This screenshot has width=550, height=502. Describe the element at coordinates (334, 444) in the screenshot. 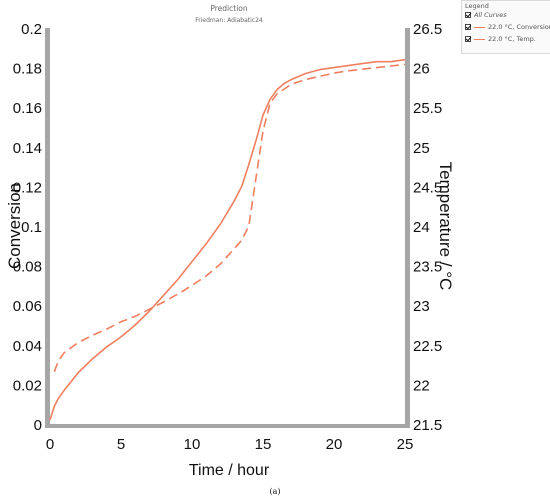

I see `x-tick-label: 20` at that location.